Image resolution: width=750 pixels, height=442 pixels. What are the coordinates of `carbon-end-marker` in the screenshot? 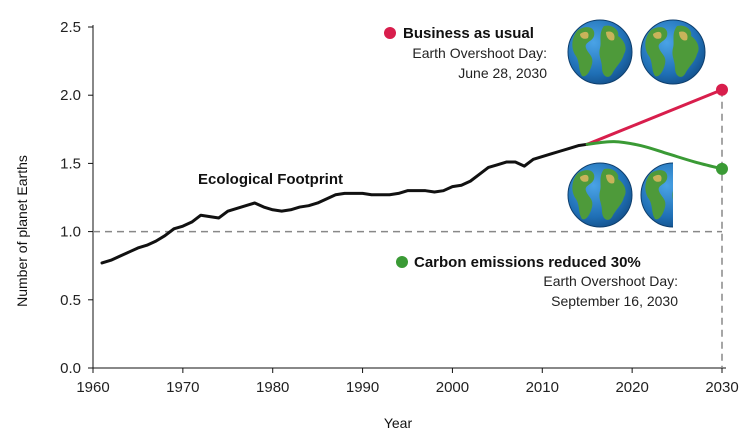 It's located at (722, 168).